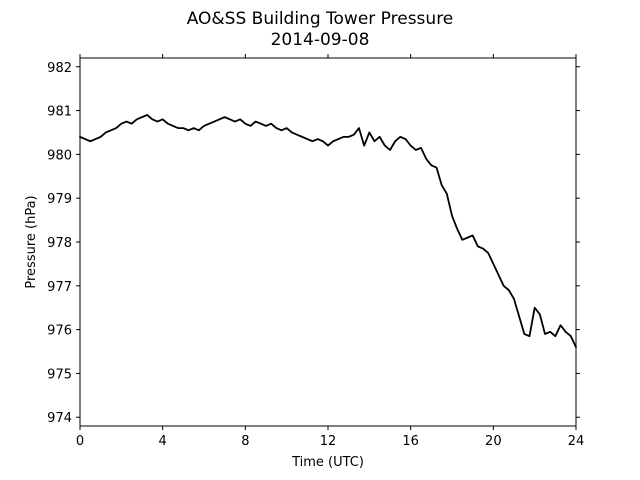 The height and width of the screenshot is (480, 640). I want to click on x-axis-label: Time (UTC), so click(327, 462).